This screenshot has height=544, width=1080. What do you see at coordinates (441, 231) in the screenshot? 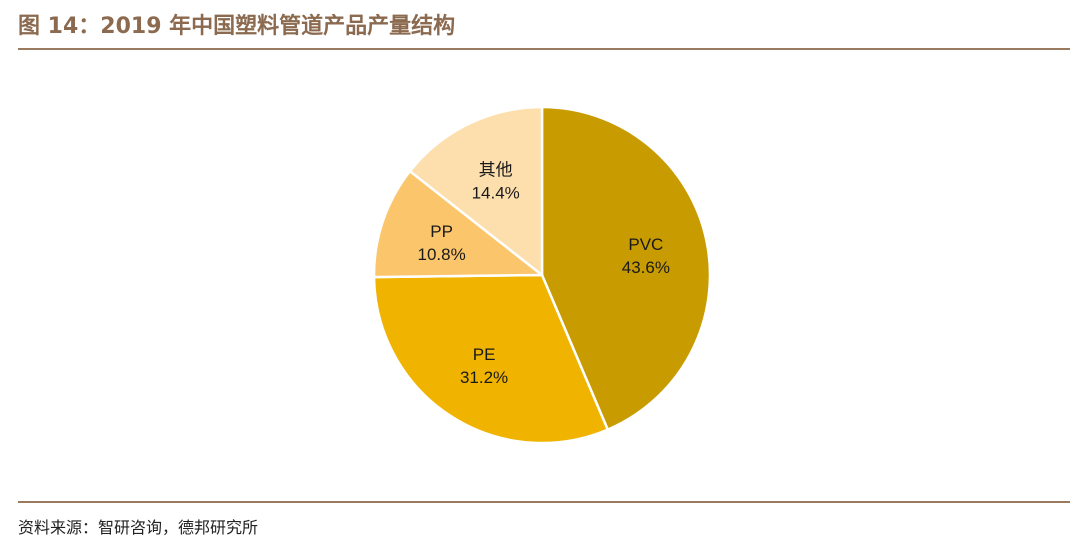
I see `slice-category-label: PP` at bounding box center [441, 231].